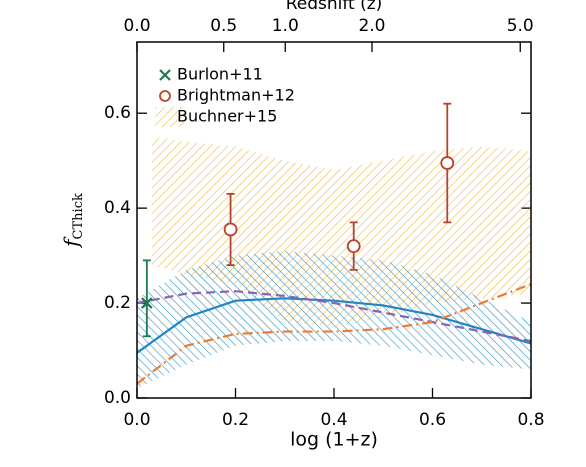  I want to click on x-axis-label: log (1+z), so click(334, 440).